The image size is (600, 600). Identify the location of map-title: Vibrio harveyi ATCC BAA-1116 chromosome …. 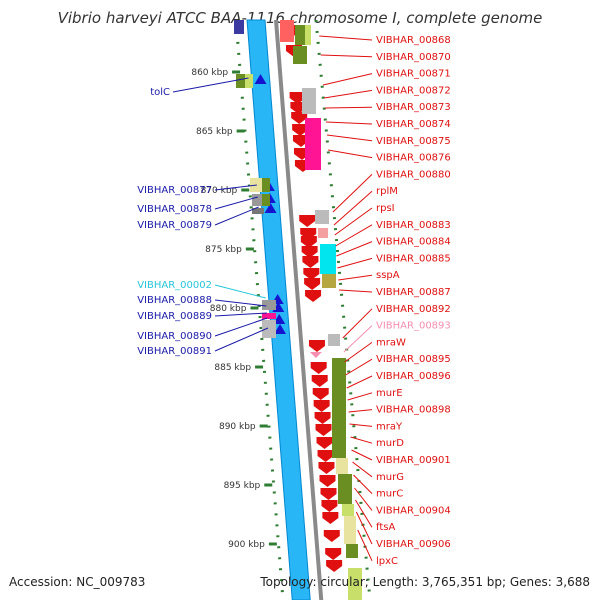
(300, 18).